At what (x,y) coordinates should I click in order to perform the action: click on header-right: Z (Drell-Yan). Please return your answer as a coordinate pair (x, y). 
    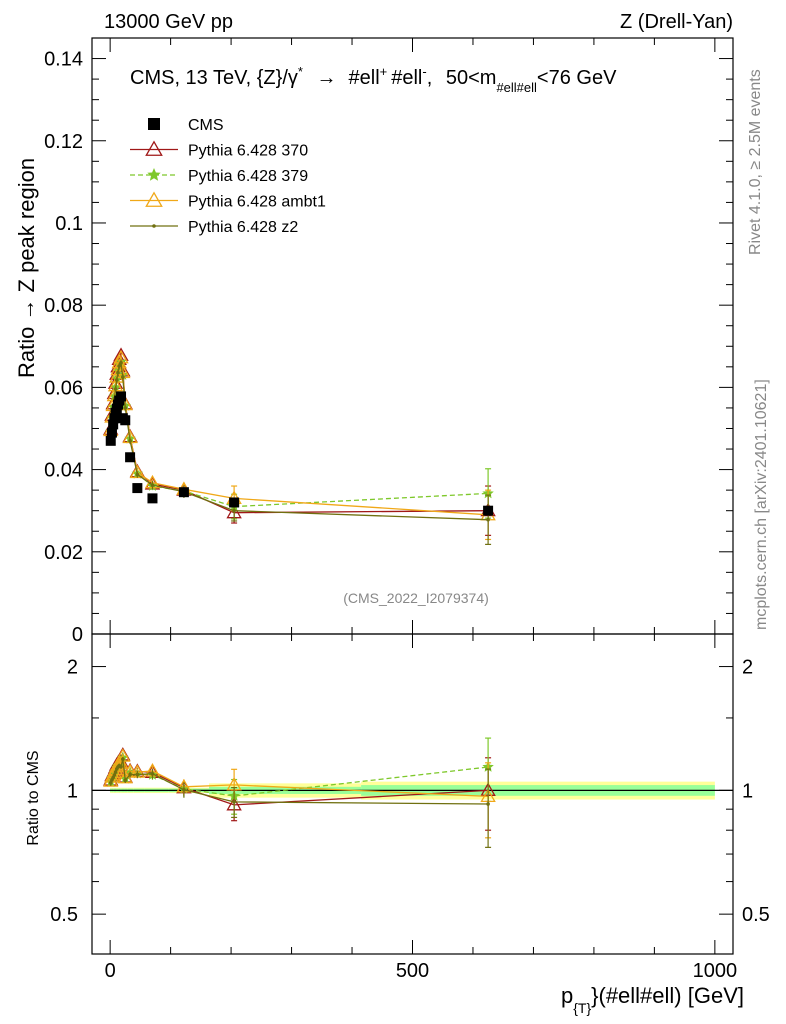
    Looking at the image, I should click on (676, 22).